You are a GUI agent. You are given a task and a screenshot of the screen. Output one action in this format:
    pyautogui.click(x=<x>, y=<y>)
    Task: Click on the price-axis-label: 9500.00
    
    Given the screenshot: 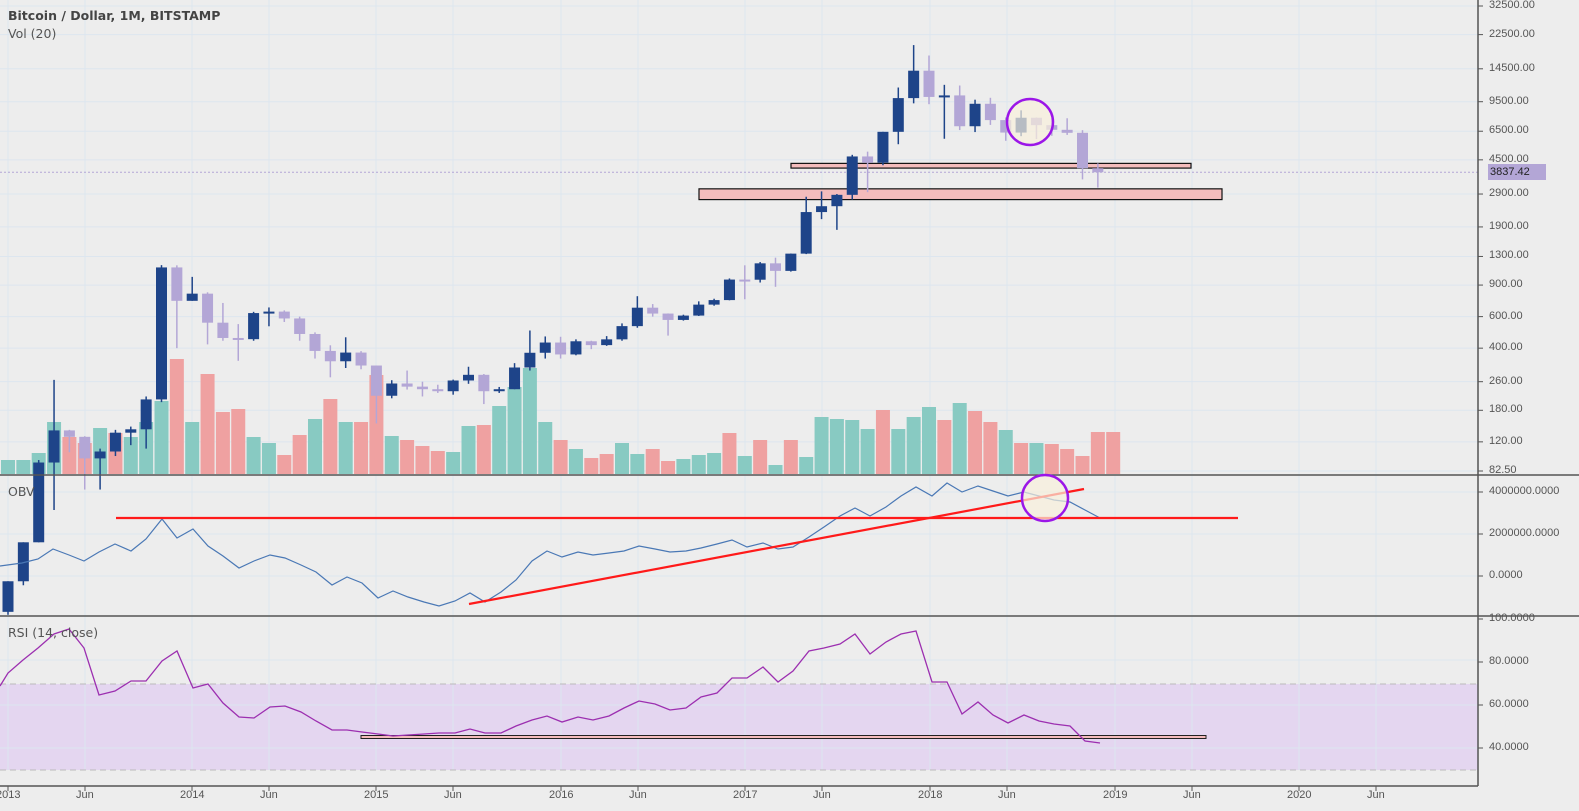 What is the action you would take?
    pyautogui.click(x=1509, y=100)
    